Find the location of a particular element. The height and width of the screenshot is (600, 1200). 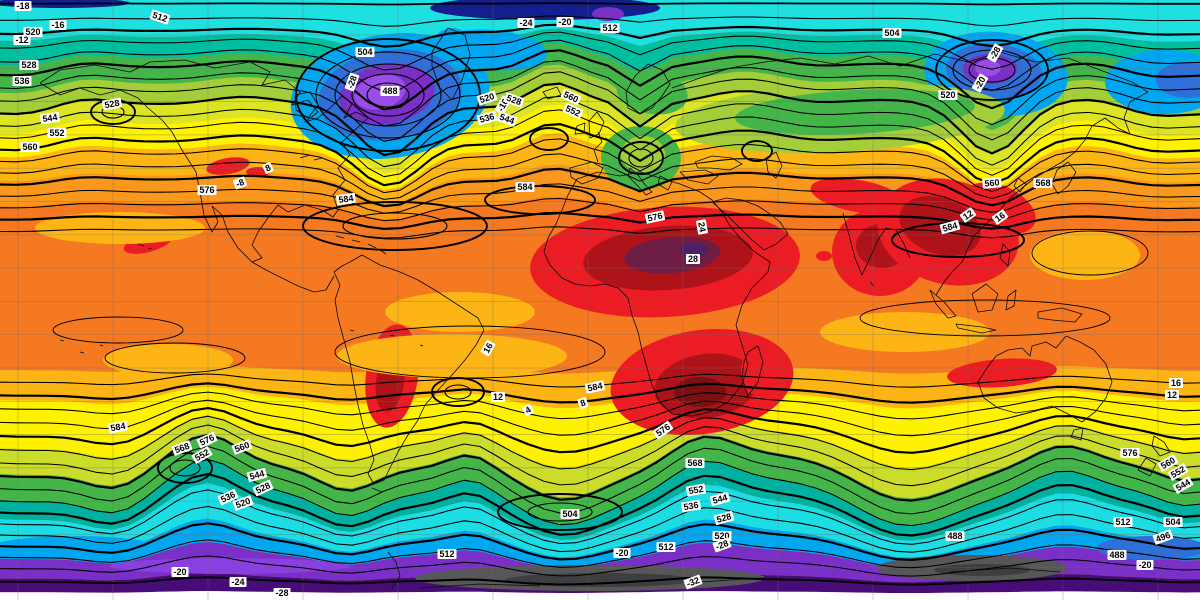

italy-cutoff-low is located at coordinates (641, 158).